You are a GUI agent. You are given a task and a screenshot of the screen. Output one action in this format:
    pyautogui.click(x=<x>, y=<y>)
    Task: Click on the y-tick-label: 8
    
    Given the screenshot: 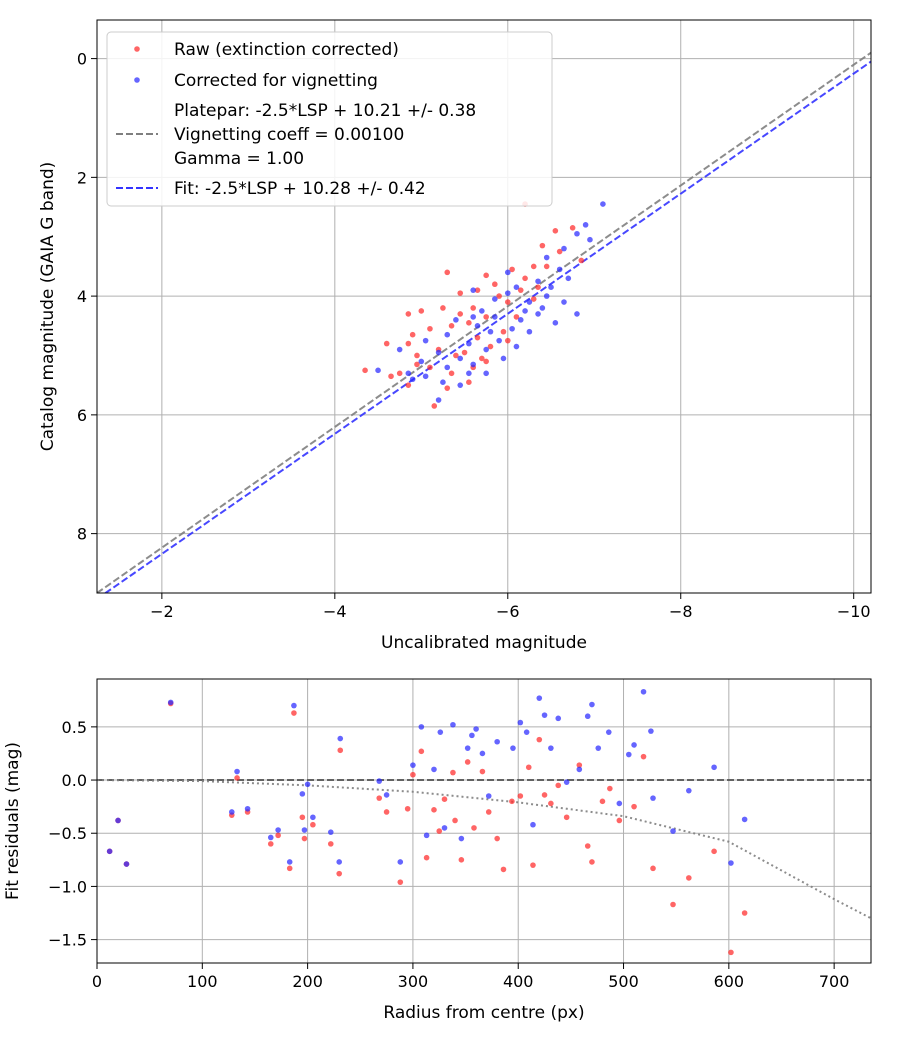 What is the action you would take?
    pyautogui.click(x=82, y=534)
    